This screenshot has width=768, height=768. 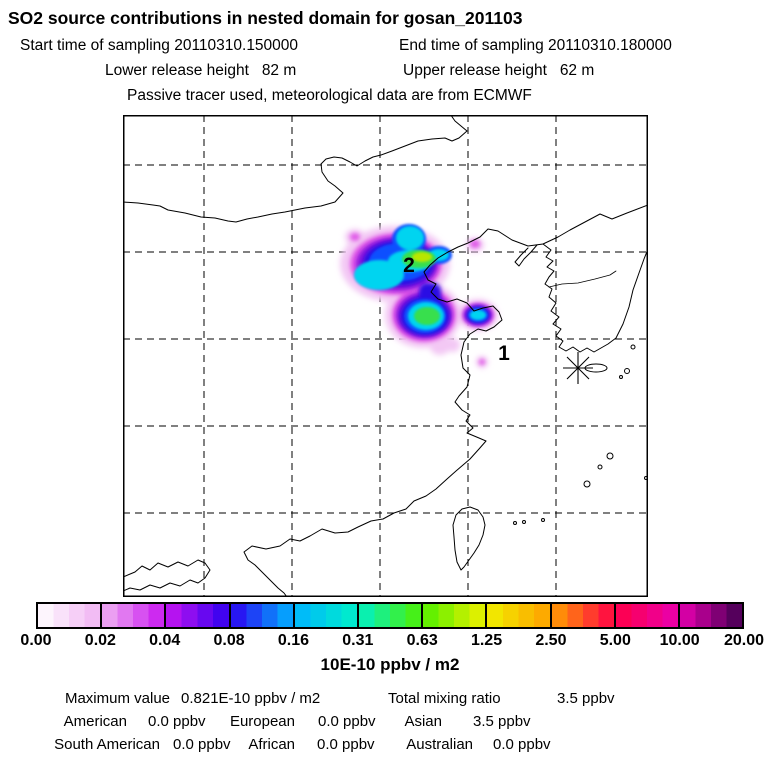 I want to click on total-ratio-value: 3.5 ppbv, so click(x=586, y=698).